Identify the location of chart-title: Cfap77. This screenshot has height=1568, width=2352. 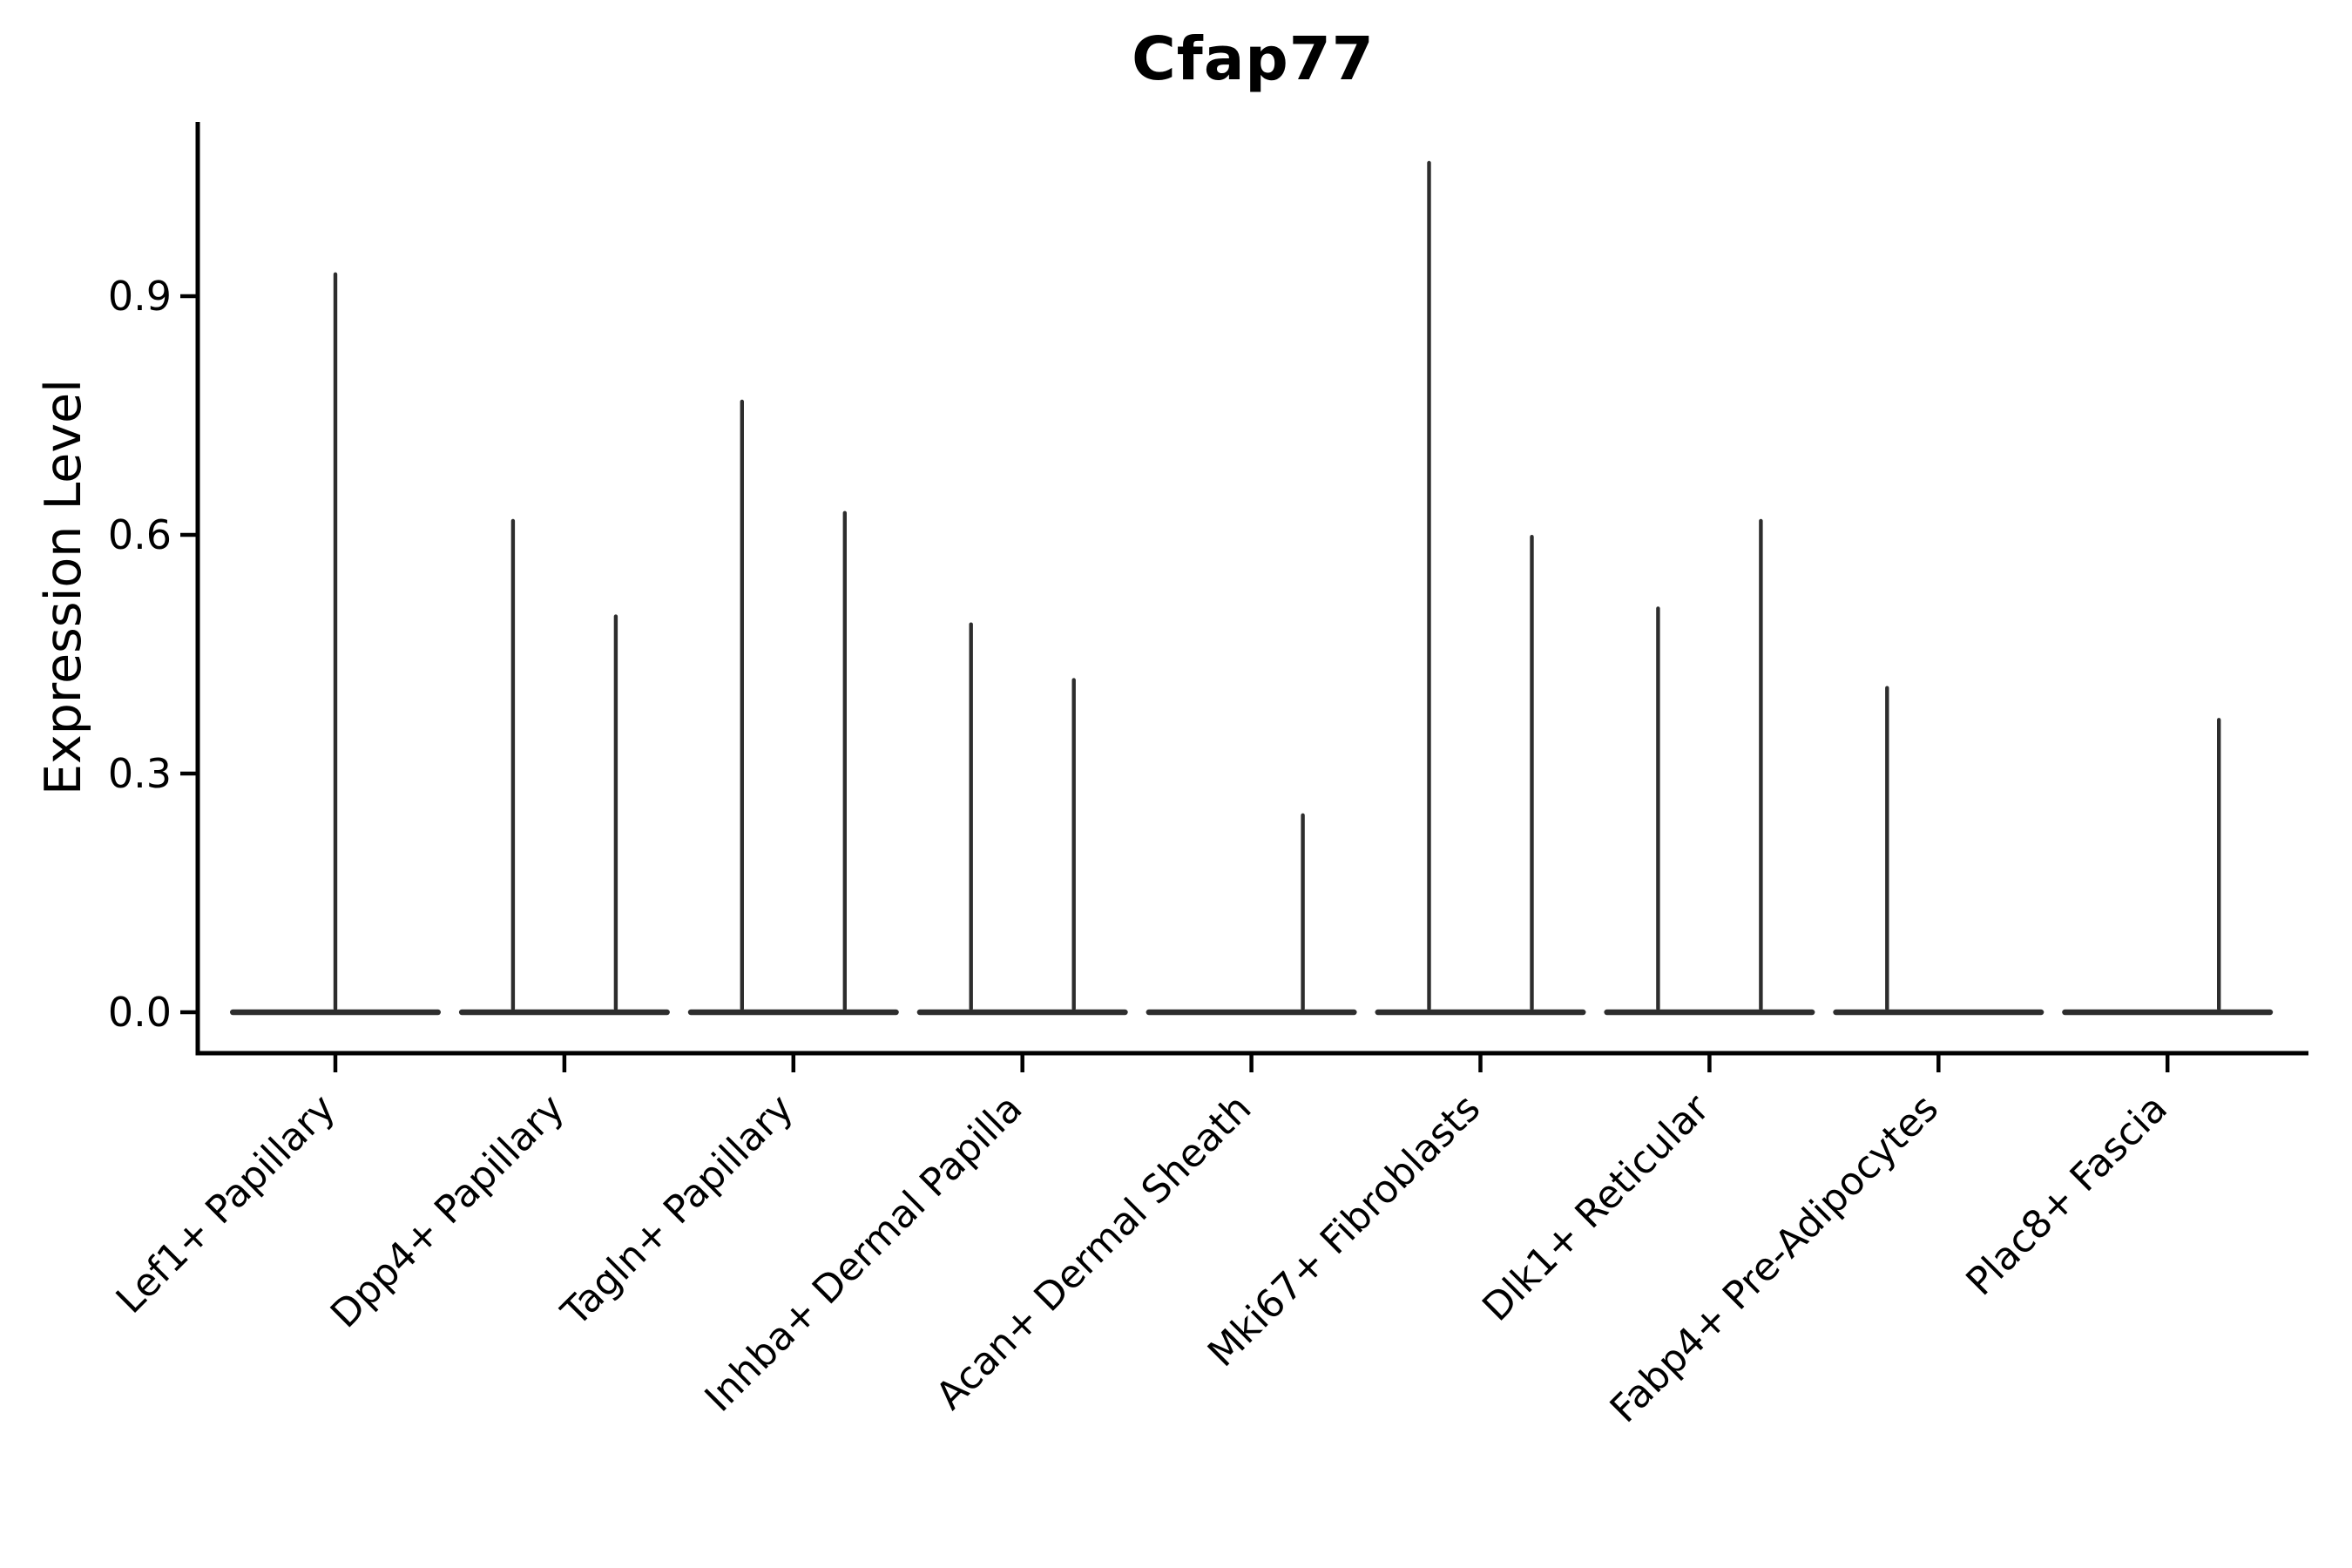
(1253, 59).